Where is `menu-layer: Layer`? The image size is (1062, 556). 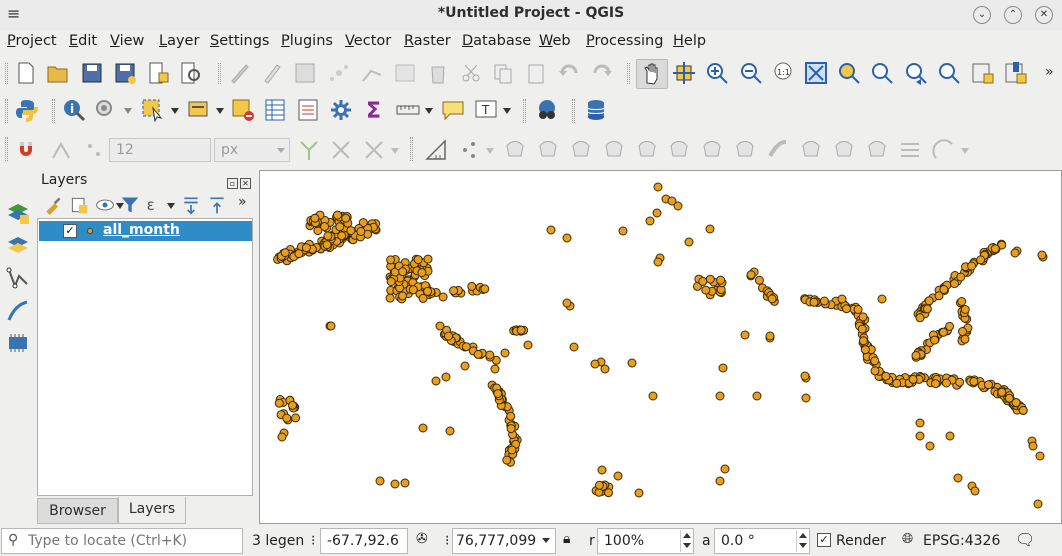 menu-layer: Layer is located at coordinates (179, 41).